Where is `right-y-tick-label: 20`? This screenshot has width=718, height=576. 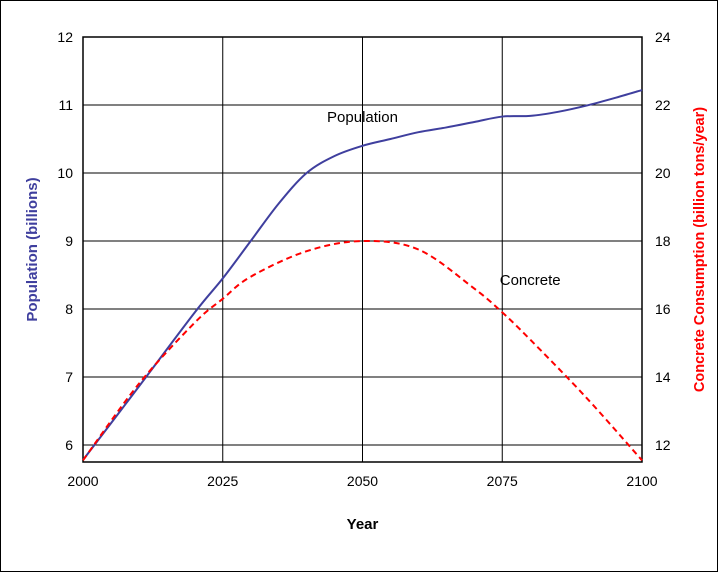 right-y-tick-label: 20 is located at coordinates (663, 173).